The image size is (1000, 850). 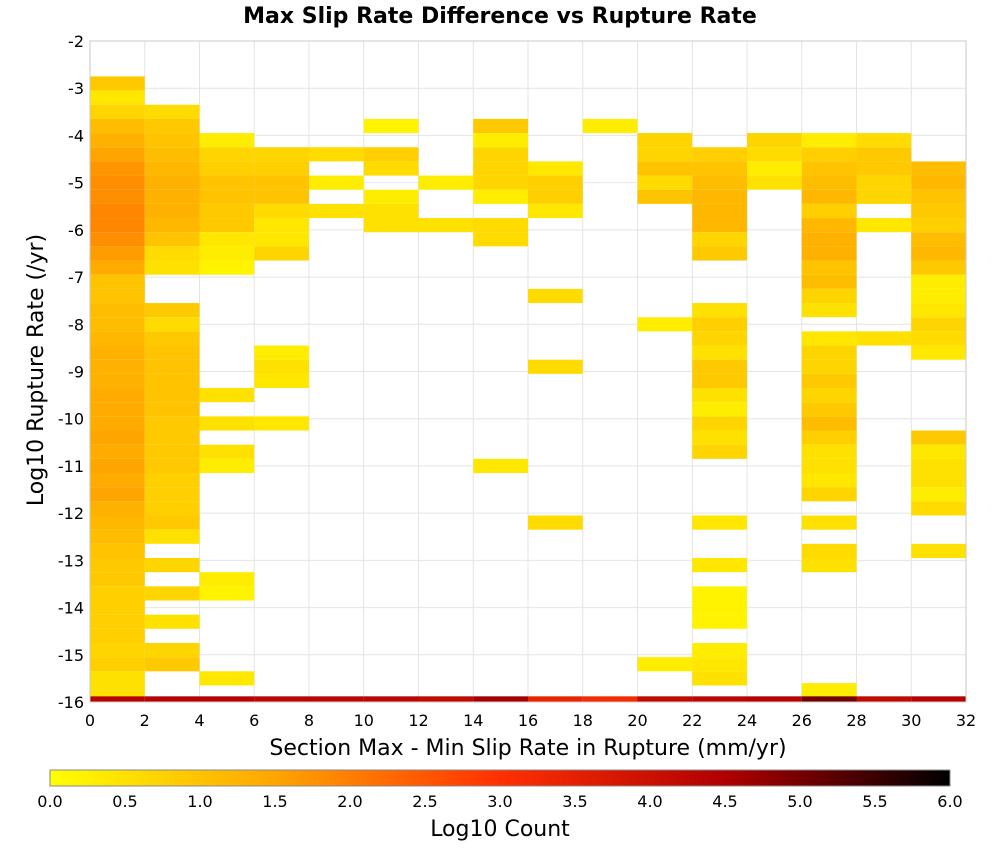 I want to click on y-tick-labels: -2 -3 -4 -5 -6 -7 -8 -9 -10 -11 -12 -13 -14 -15 -16, so click(x=71, y=372).